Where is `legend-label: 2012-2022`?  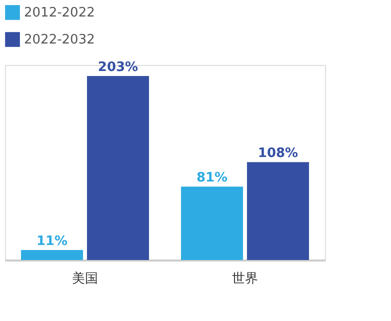
legend-label: 2012-2022 is located at coordinates (59, 13).